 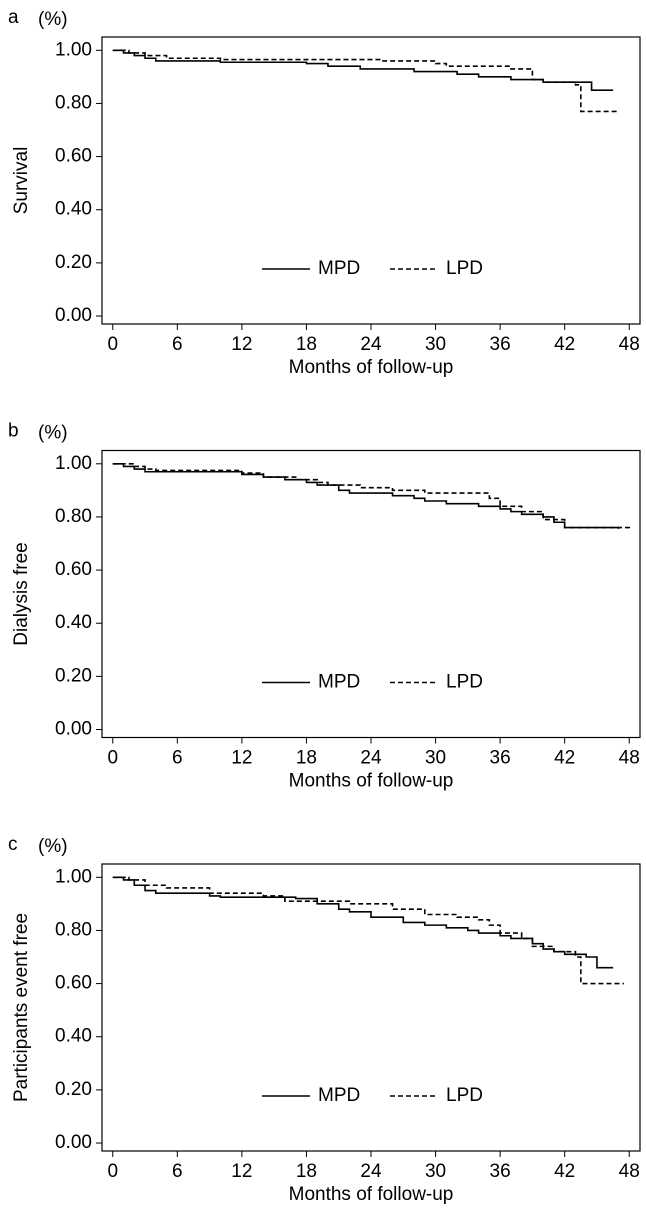 What do you see at coordinates (21, 593) in the screenshot?
I see `y-axis-title: Dialysis free` at bounding box center [21, 593].